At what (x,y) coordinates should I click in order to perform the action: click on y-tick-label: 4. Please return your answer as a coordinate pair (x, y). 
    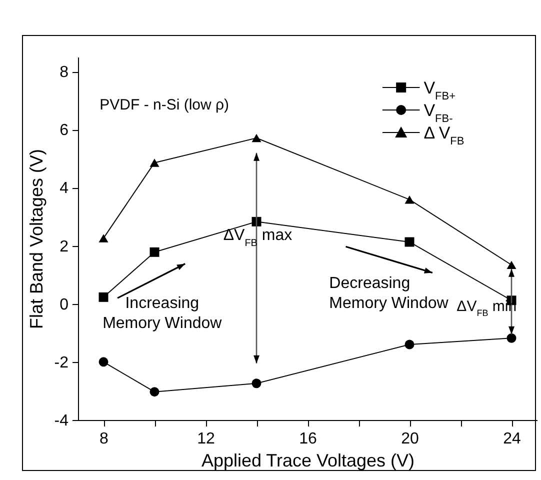
    Looking at the image, I should click on (64, 189).